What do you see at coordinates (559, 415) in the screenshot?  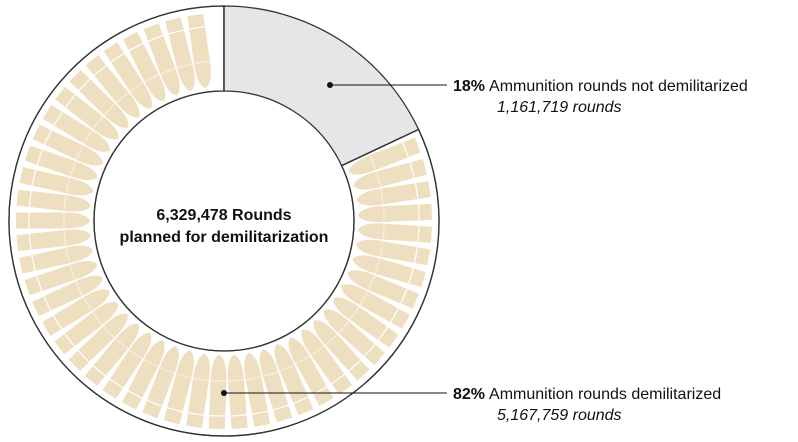 I see `count-label: 5,167,759 rounds` at bounding box center [559, 415].